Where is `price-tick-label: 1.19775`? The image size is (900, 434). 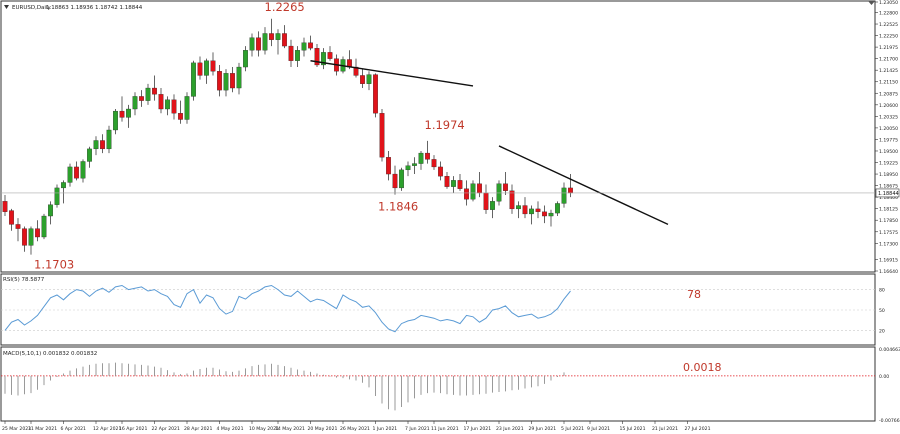 price-tick-label: 1.19775 is located at coordinates (888, 140).